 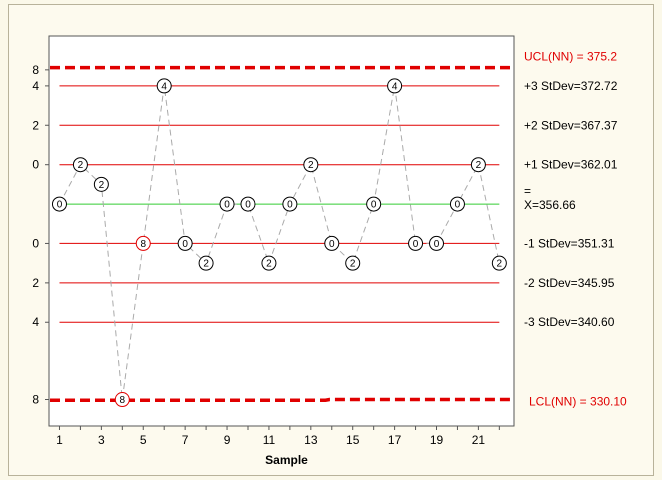 I want to click on lcl-line, so click(x=281, y=399).